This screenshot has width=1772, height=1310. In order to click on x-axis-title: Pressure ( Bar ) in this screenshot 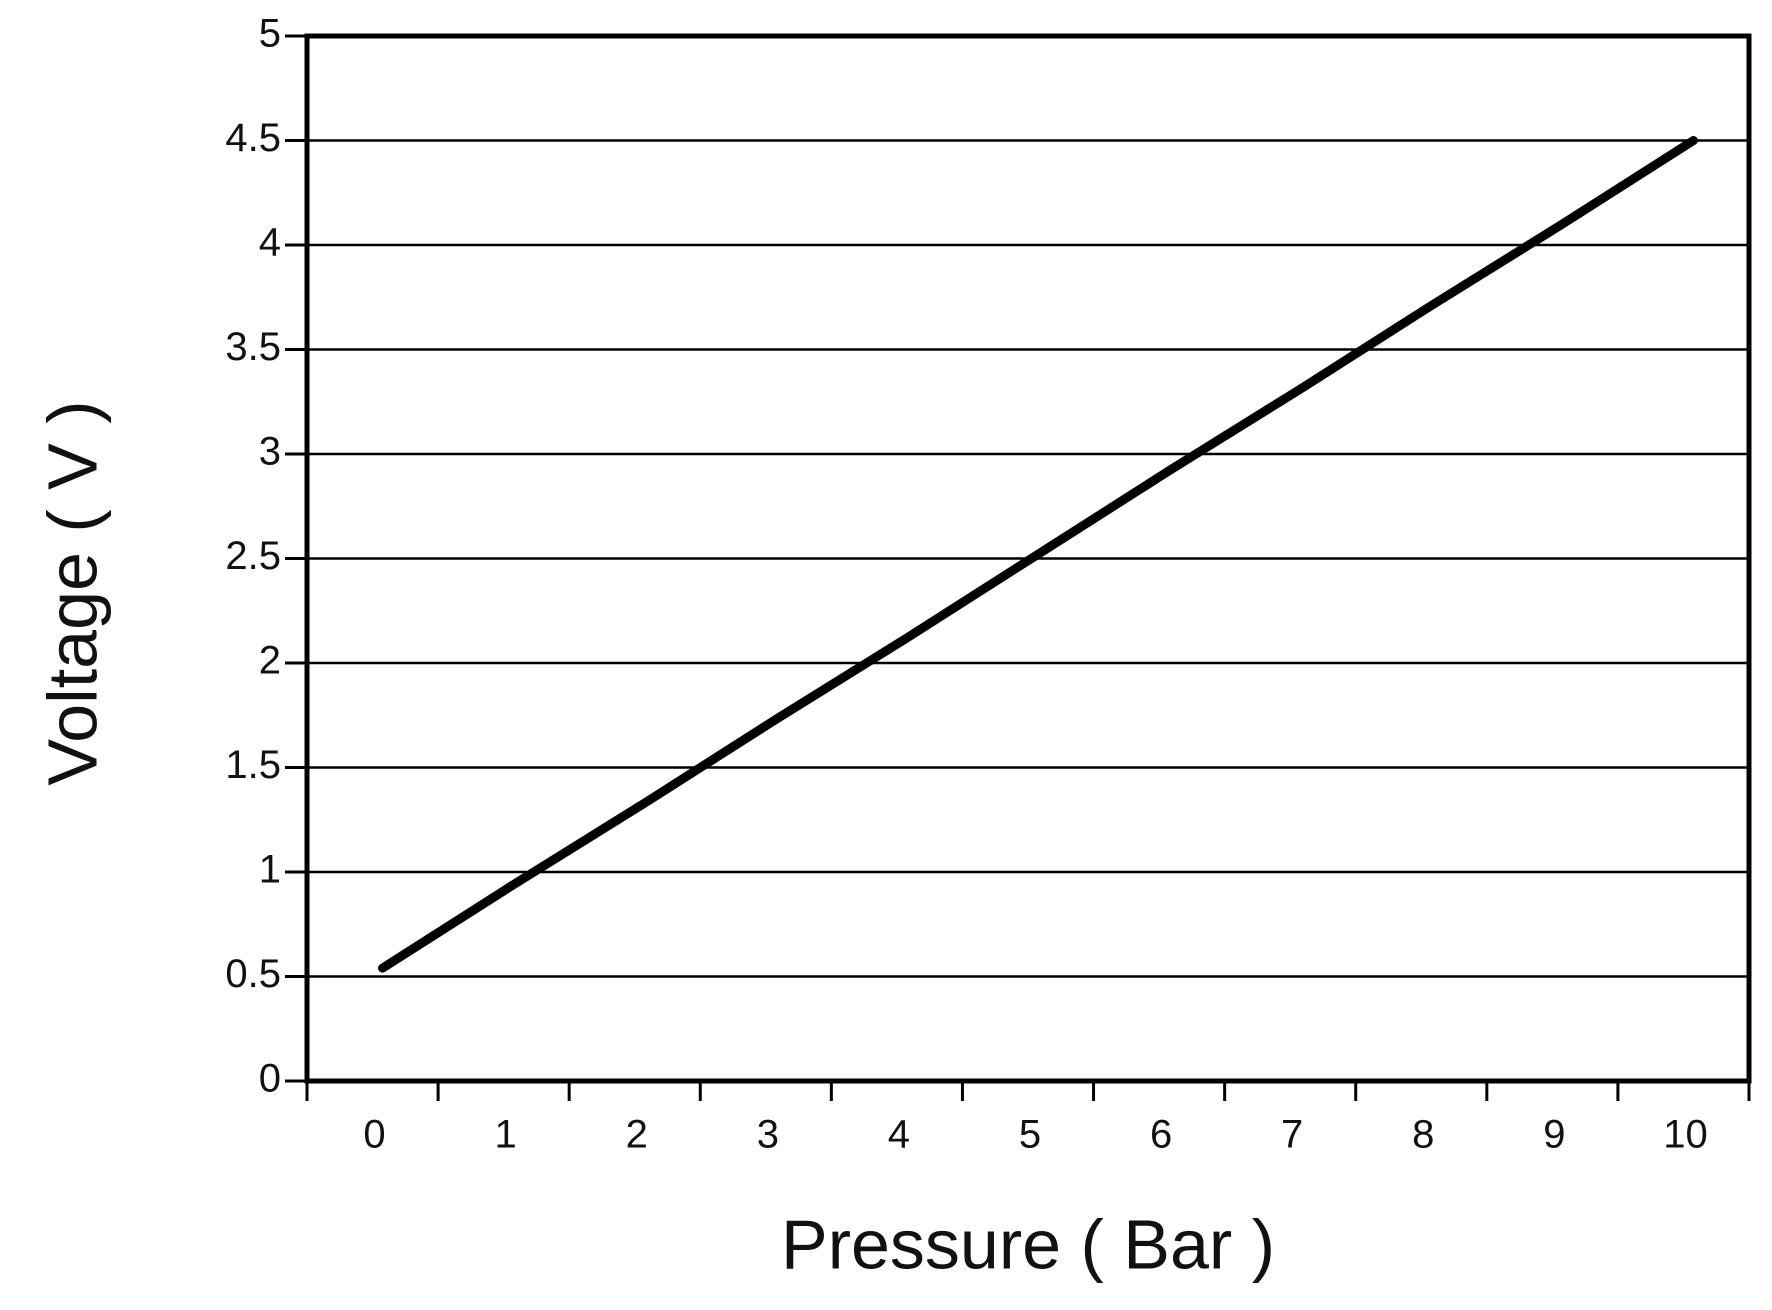, I will do `click(1028, 1244)`.